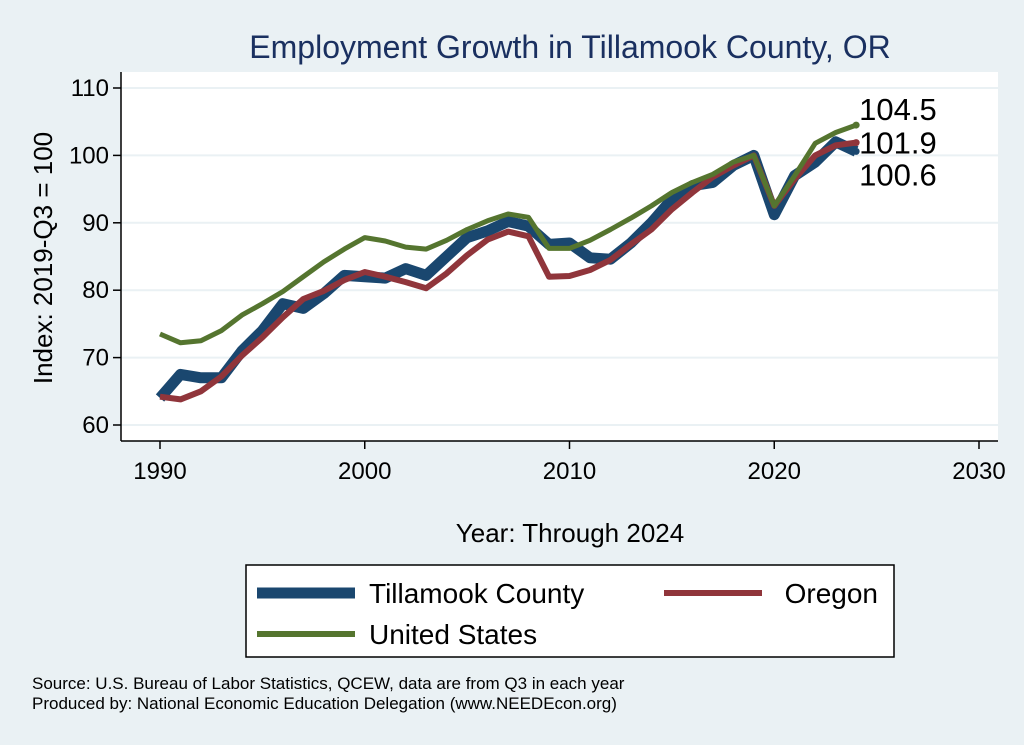 The image size is (1024, 745). I want to click on end-label-oregon: 101.9, so click(898, 143).